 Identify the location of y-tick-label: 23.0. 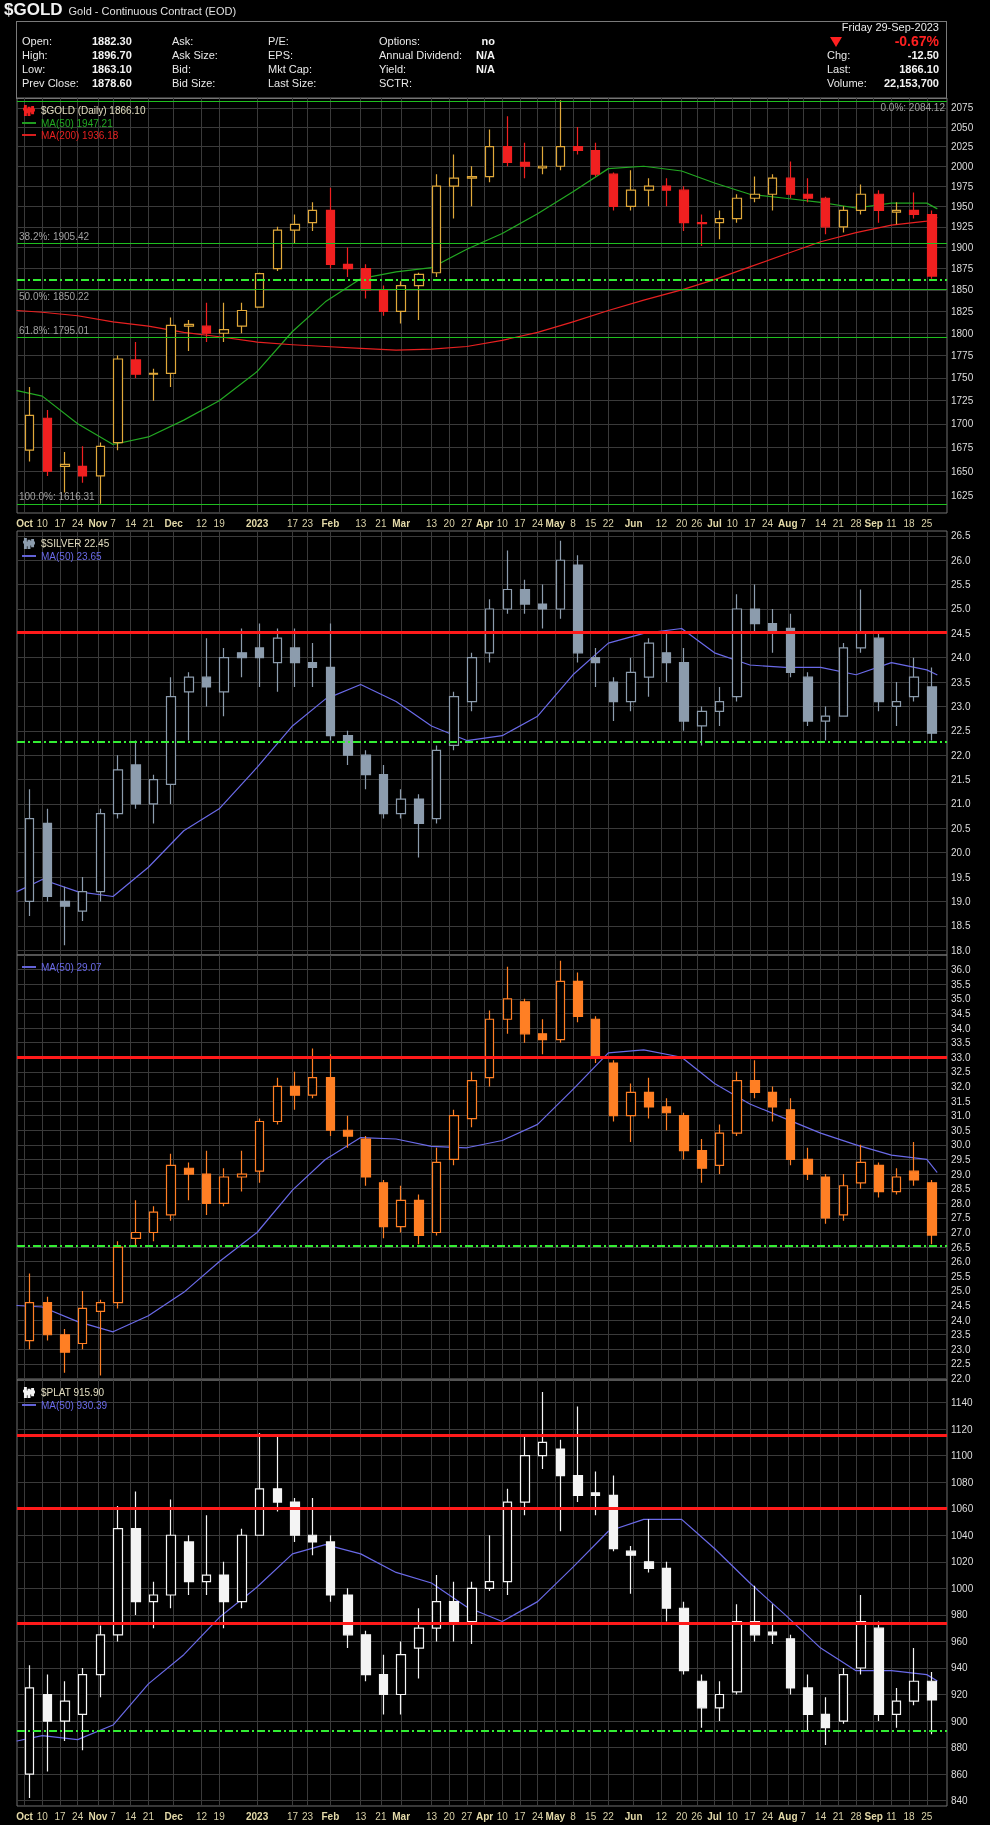
(961, 706).